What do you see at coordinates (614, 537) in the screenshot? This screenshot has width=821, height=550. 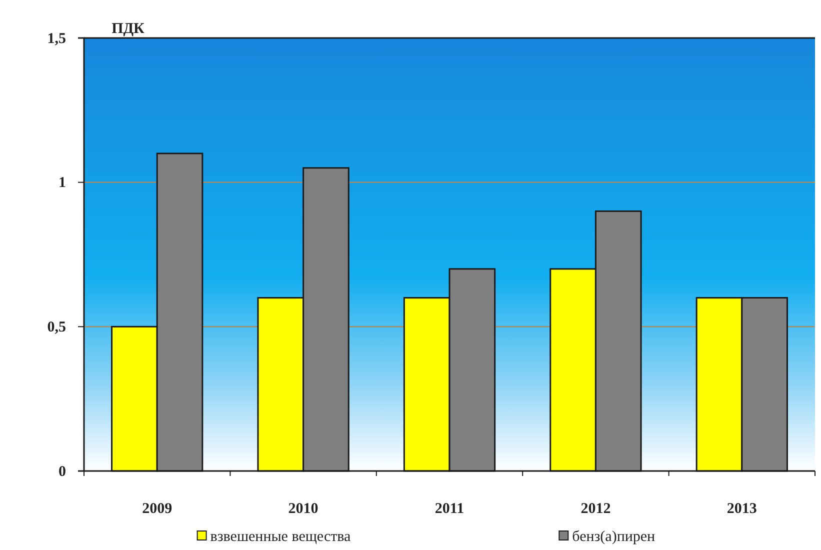 I see `legend-label: бенз(а)пирен` at bounding box center [614, 537].